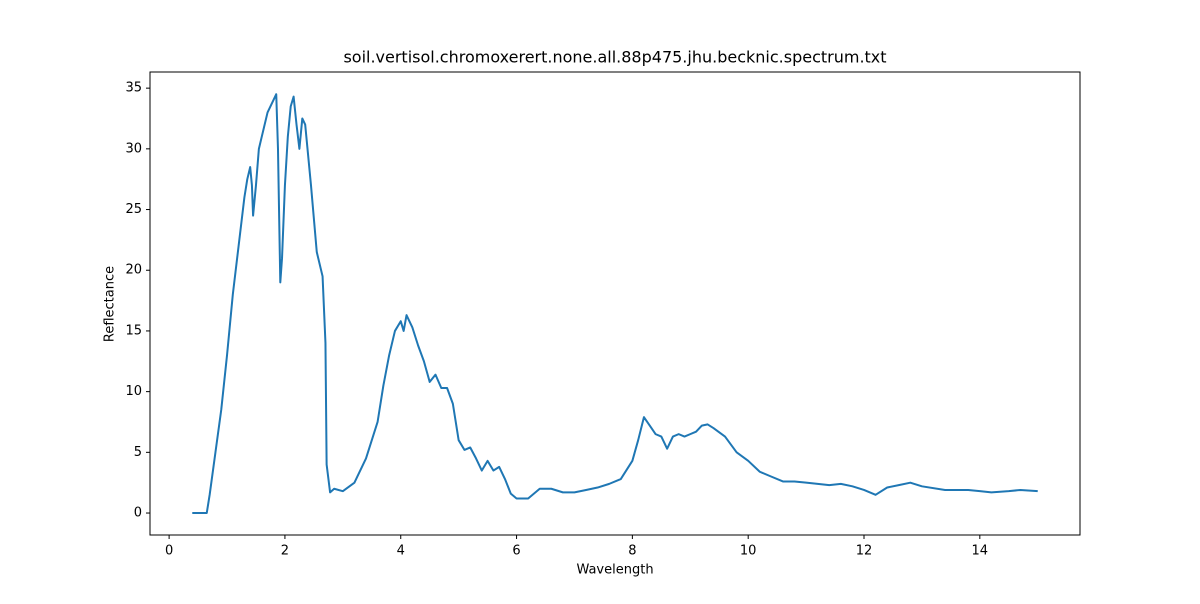 The image size is (1200, 604). I want to click on y-tick-label: 10, so click(133, 391).